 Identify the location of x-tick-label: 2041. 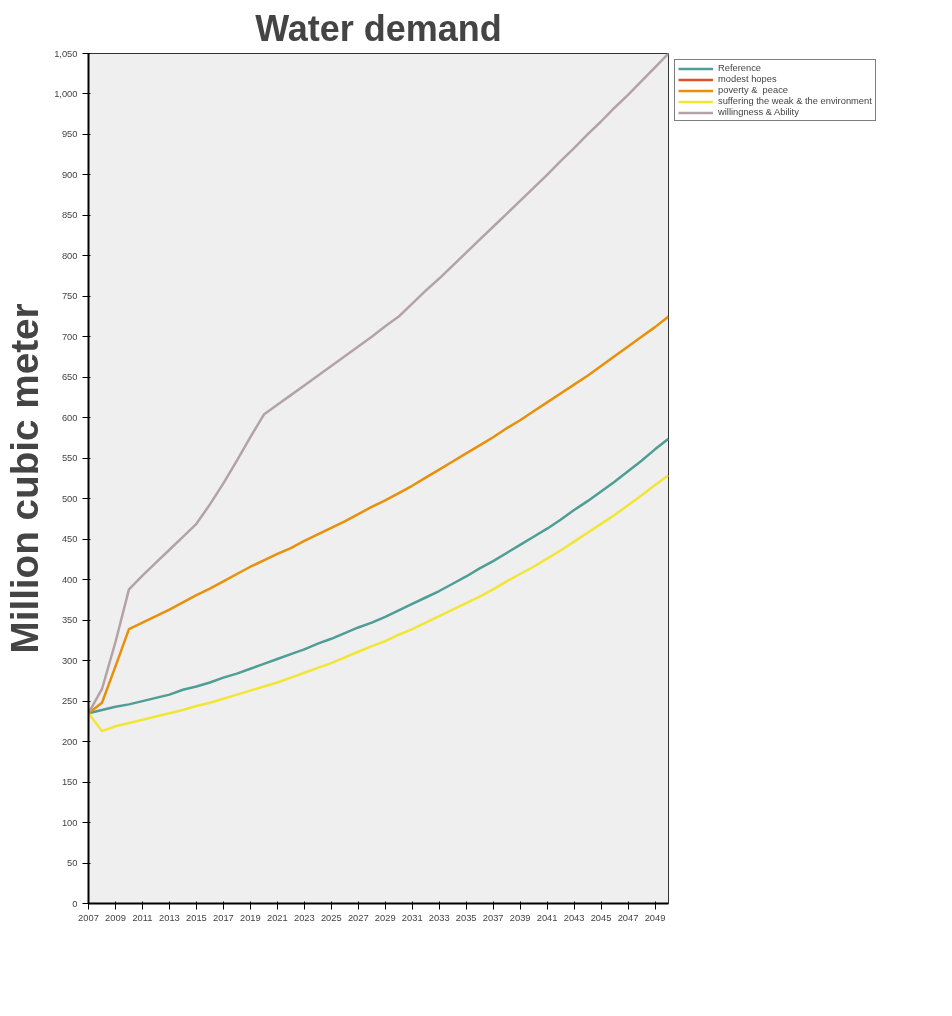
(547, 917).